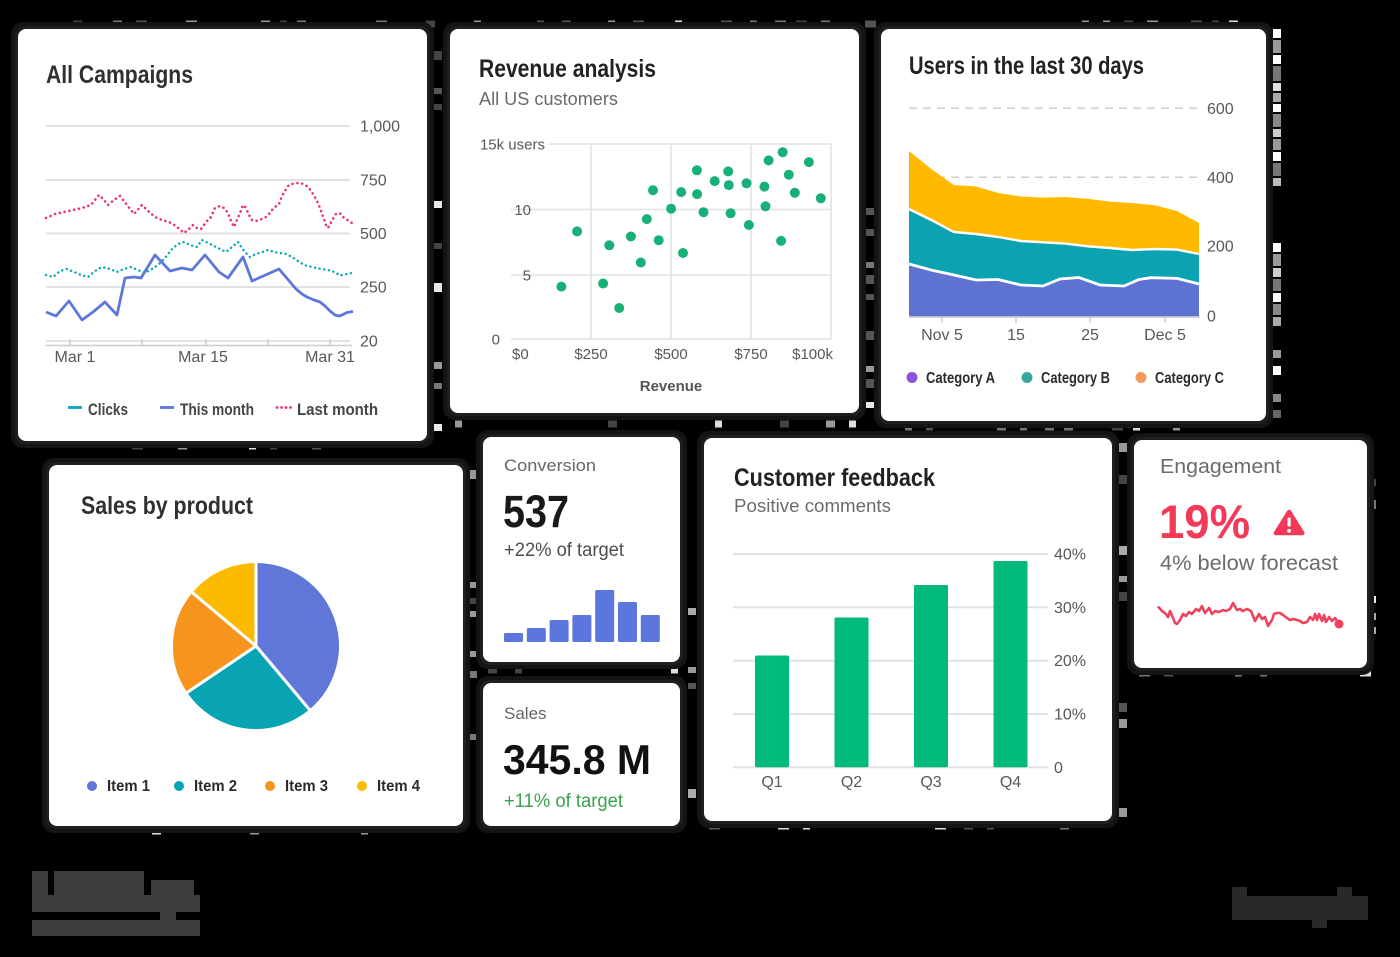 The image size is (1400, 957). Describe the element at coordinates (548, 99) in the screenshot. I see `svg-text: All US customers` at that location.